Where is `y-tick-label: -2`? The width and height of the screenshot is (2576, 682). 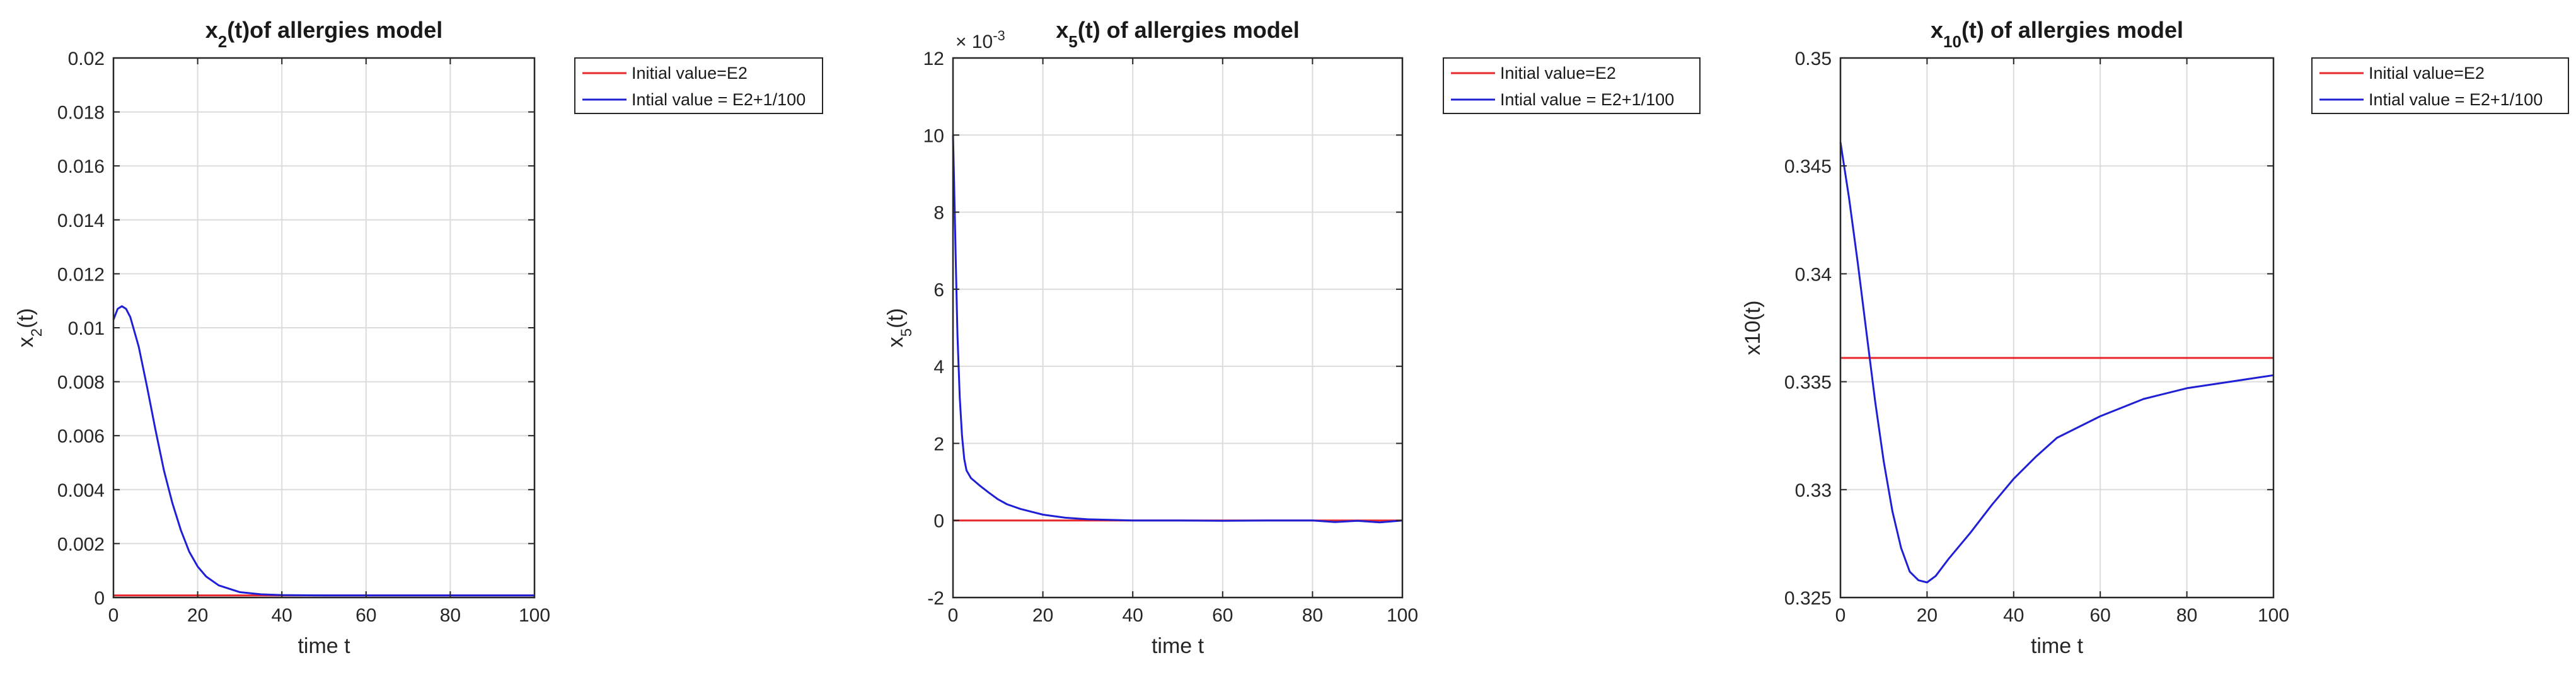 y-tick-label: -2 is located at coordinates (935, 598).